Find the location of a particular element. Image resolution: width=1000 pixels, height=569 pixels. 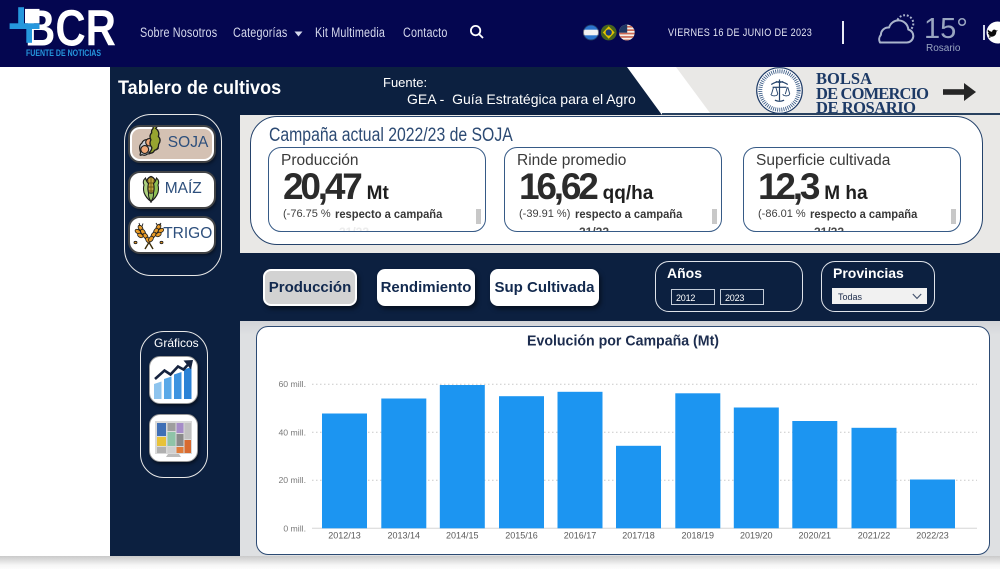

svg-text: Evolución por Campaña (Mt) is located at coordinates (623, 341).